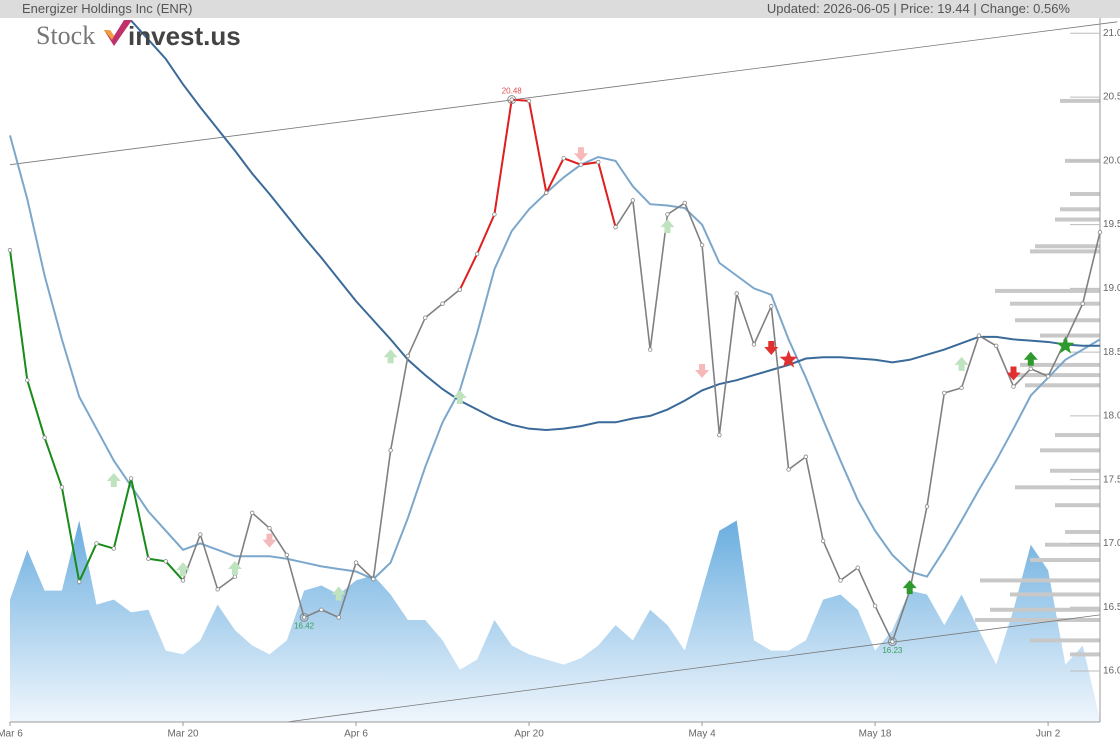 This screenshot has width=1120, height=747. I want to click on y-tick-label: 20.5, so click(1111, 97).